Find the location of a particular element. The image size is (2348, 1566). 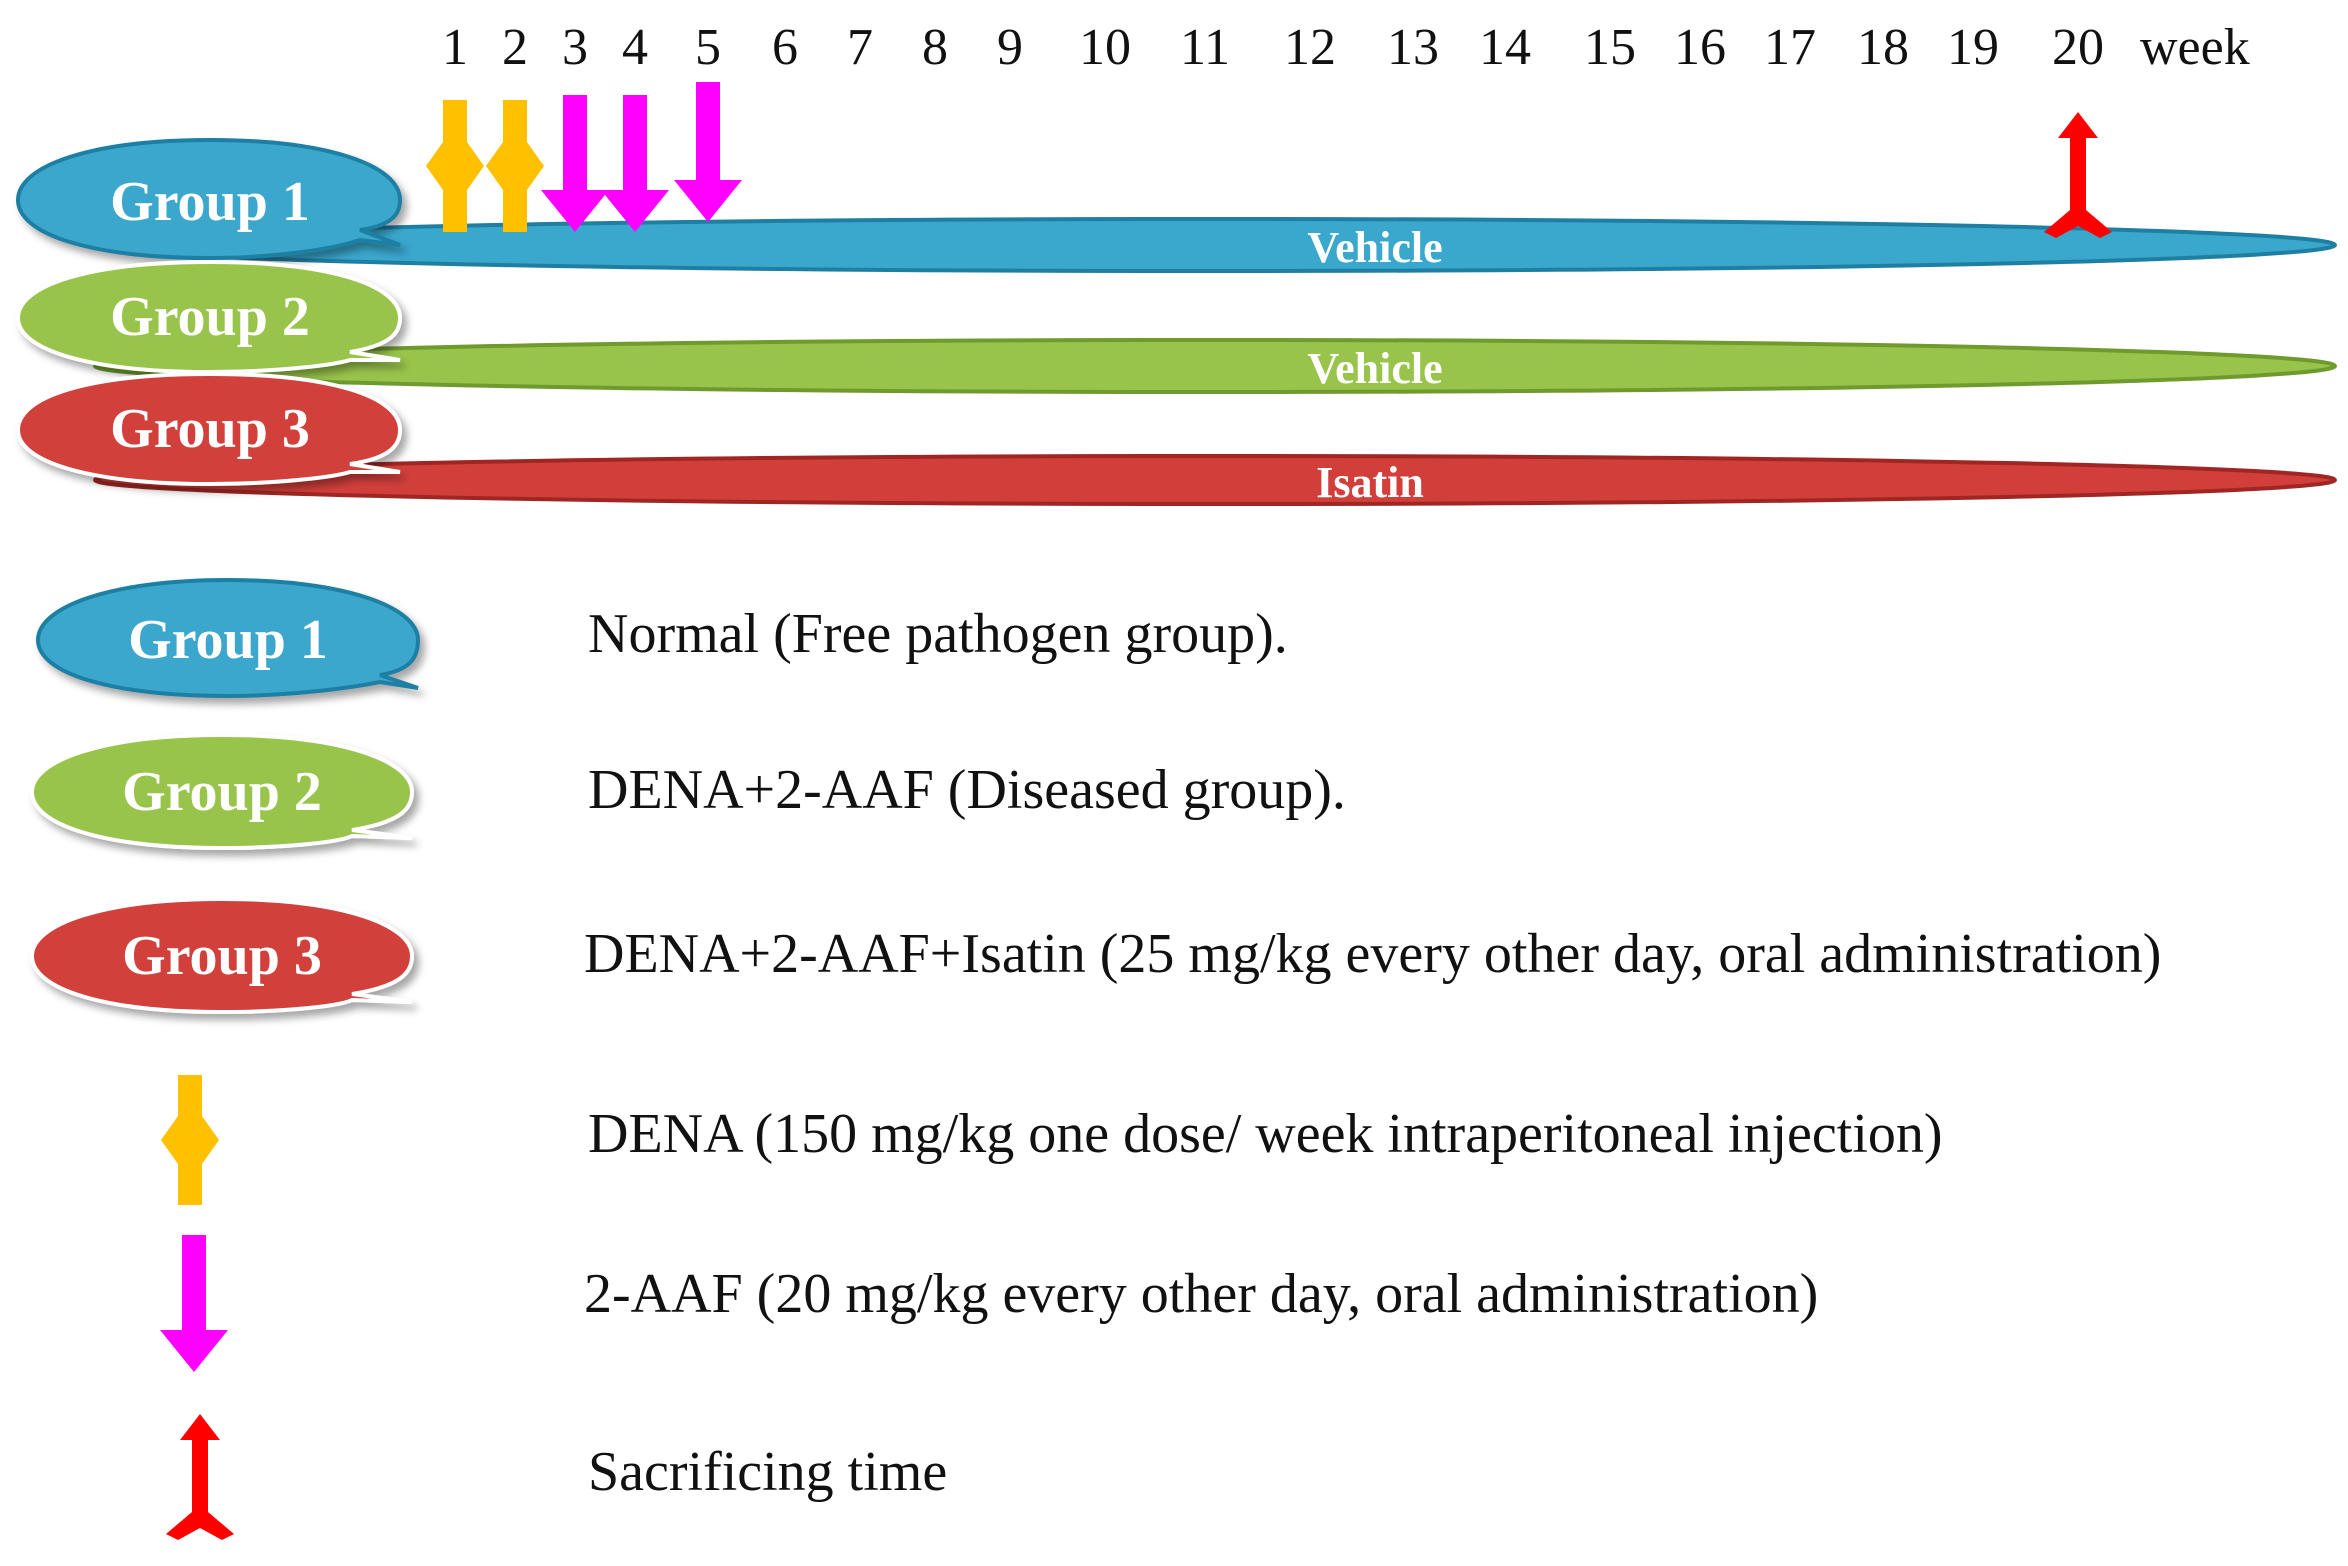

group-2-badge: Group 2 is located at coordinates (209, 317).